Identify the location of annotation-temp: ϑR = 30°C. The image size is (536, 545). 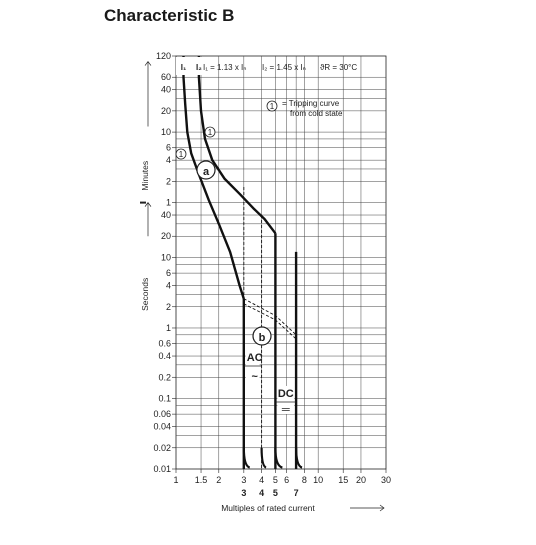
(338, 67).